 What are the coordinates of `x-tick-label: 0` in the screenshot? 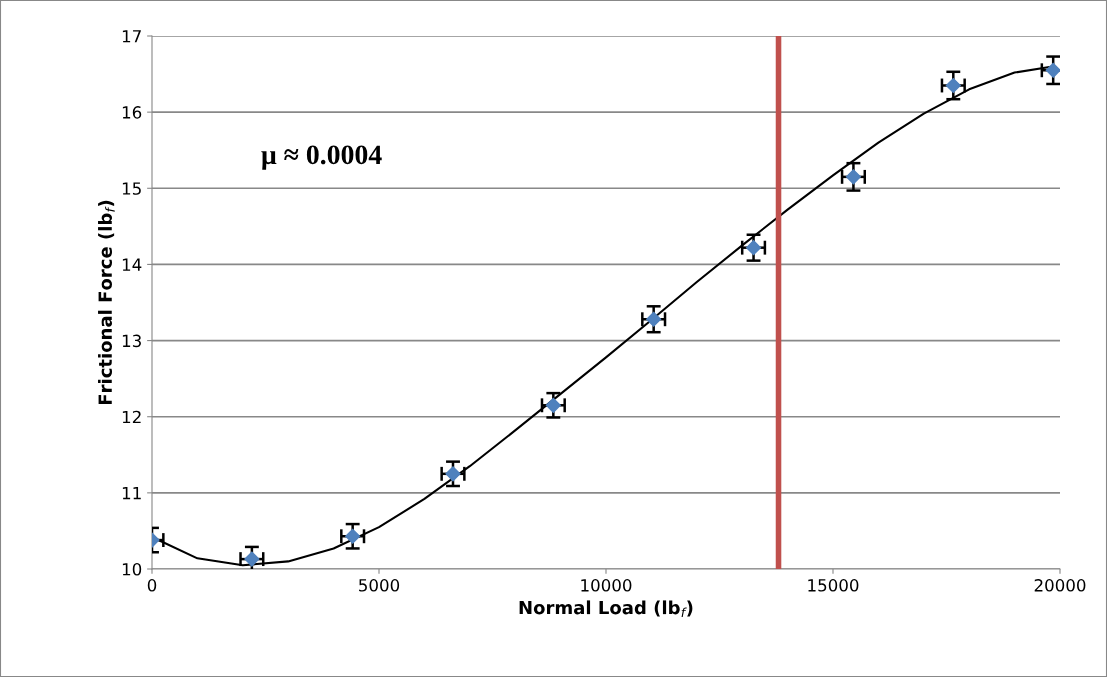 It's located at (152, 585).